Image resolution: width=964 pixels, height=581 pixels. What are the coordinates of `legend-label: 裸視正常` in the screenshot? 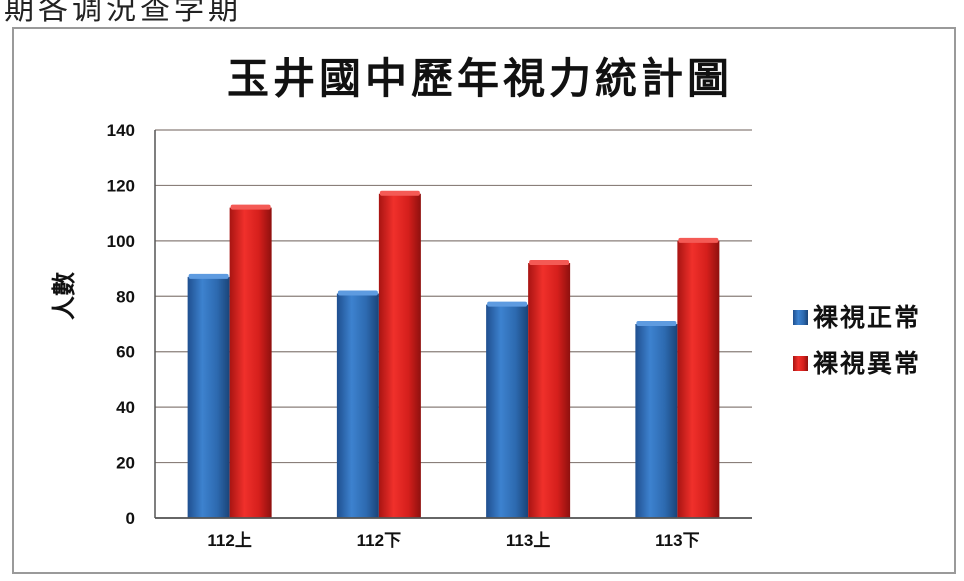 It's located at (867, 317).